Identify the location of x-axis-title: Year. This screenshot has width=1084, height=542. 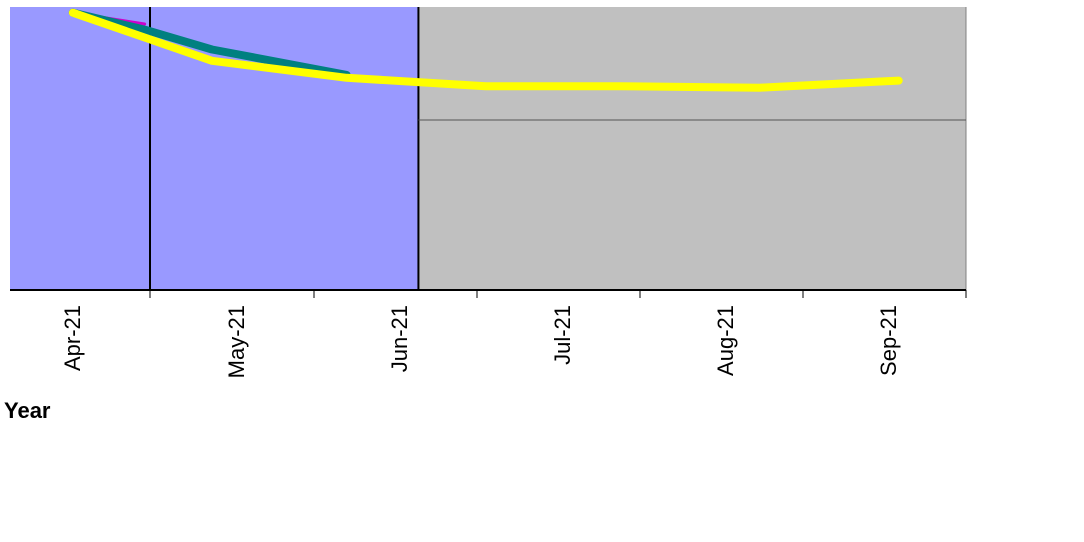
(27, 410).